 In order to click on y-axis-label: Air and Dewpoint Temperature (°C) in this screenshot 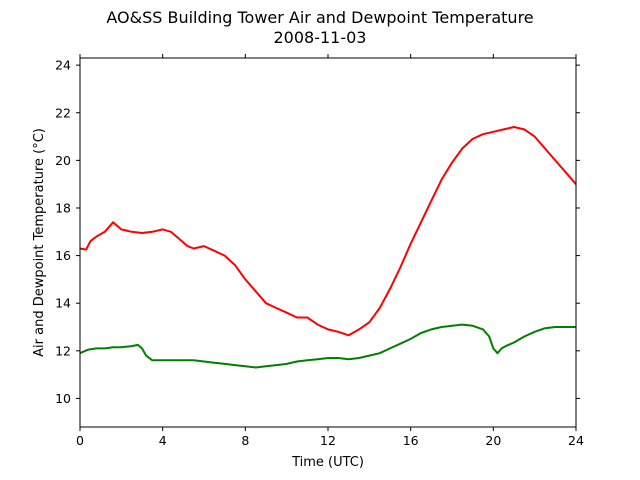, I will do `click(39, 242)`.